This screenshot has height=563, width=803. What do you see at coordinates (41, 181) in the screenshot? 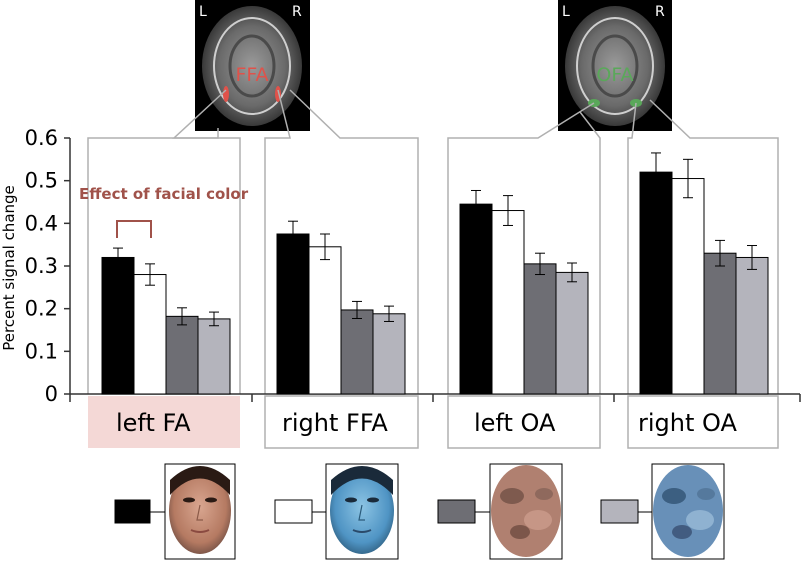
I see `y-tick-label: 0.5` at bounding box center [41, 181].